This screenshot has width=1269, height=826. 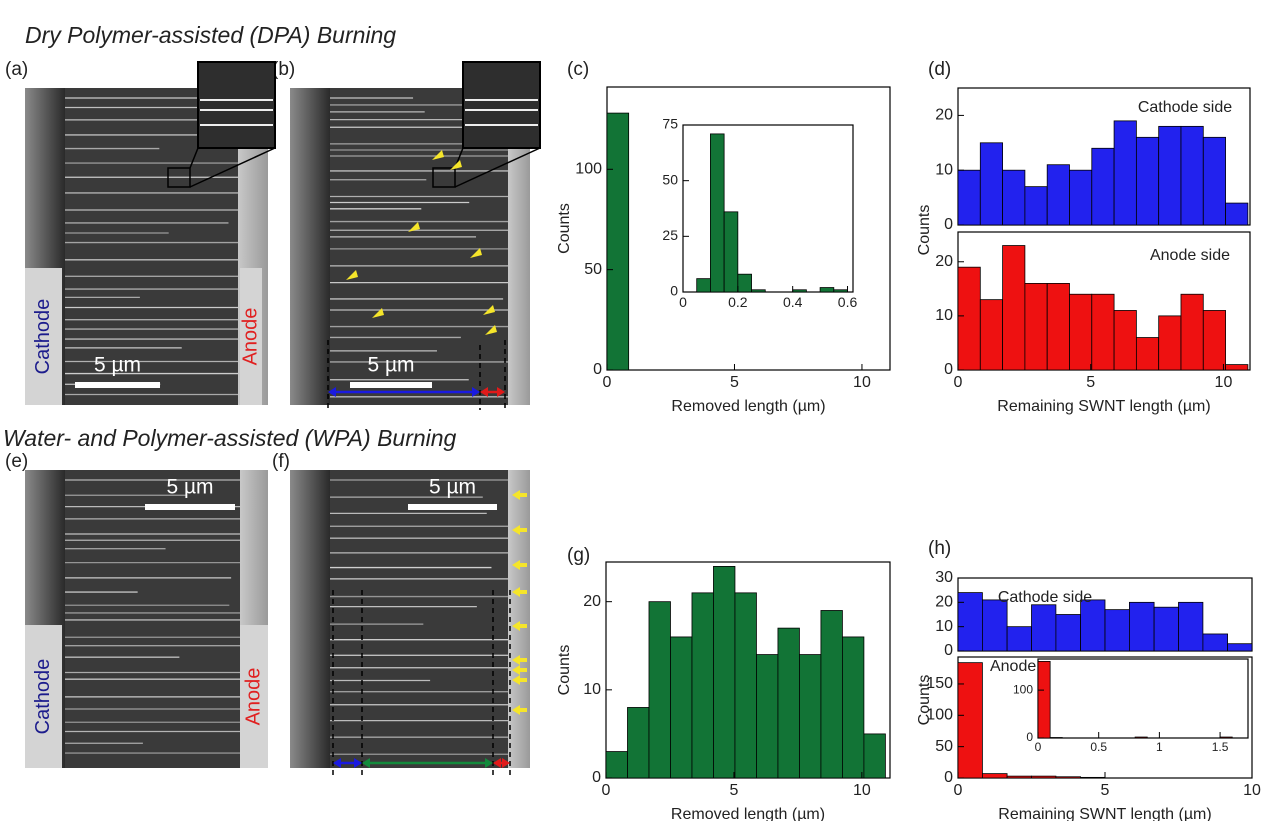 I want to click on annotation: Anode side, so click(x=1190, y=255).